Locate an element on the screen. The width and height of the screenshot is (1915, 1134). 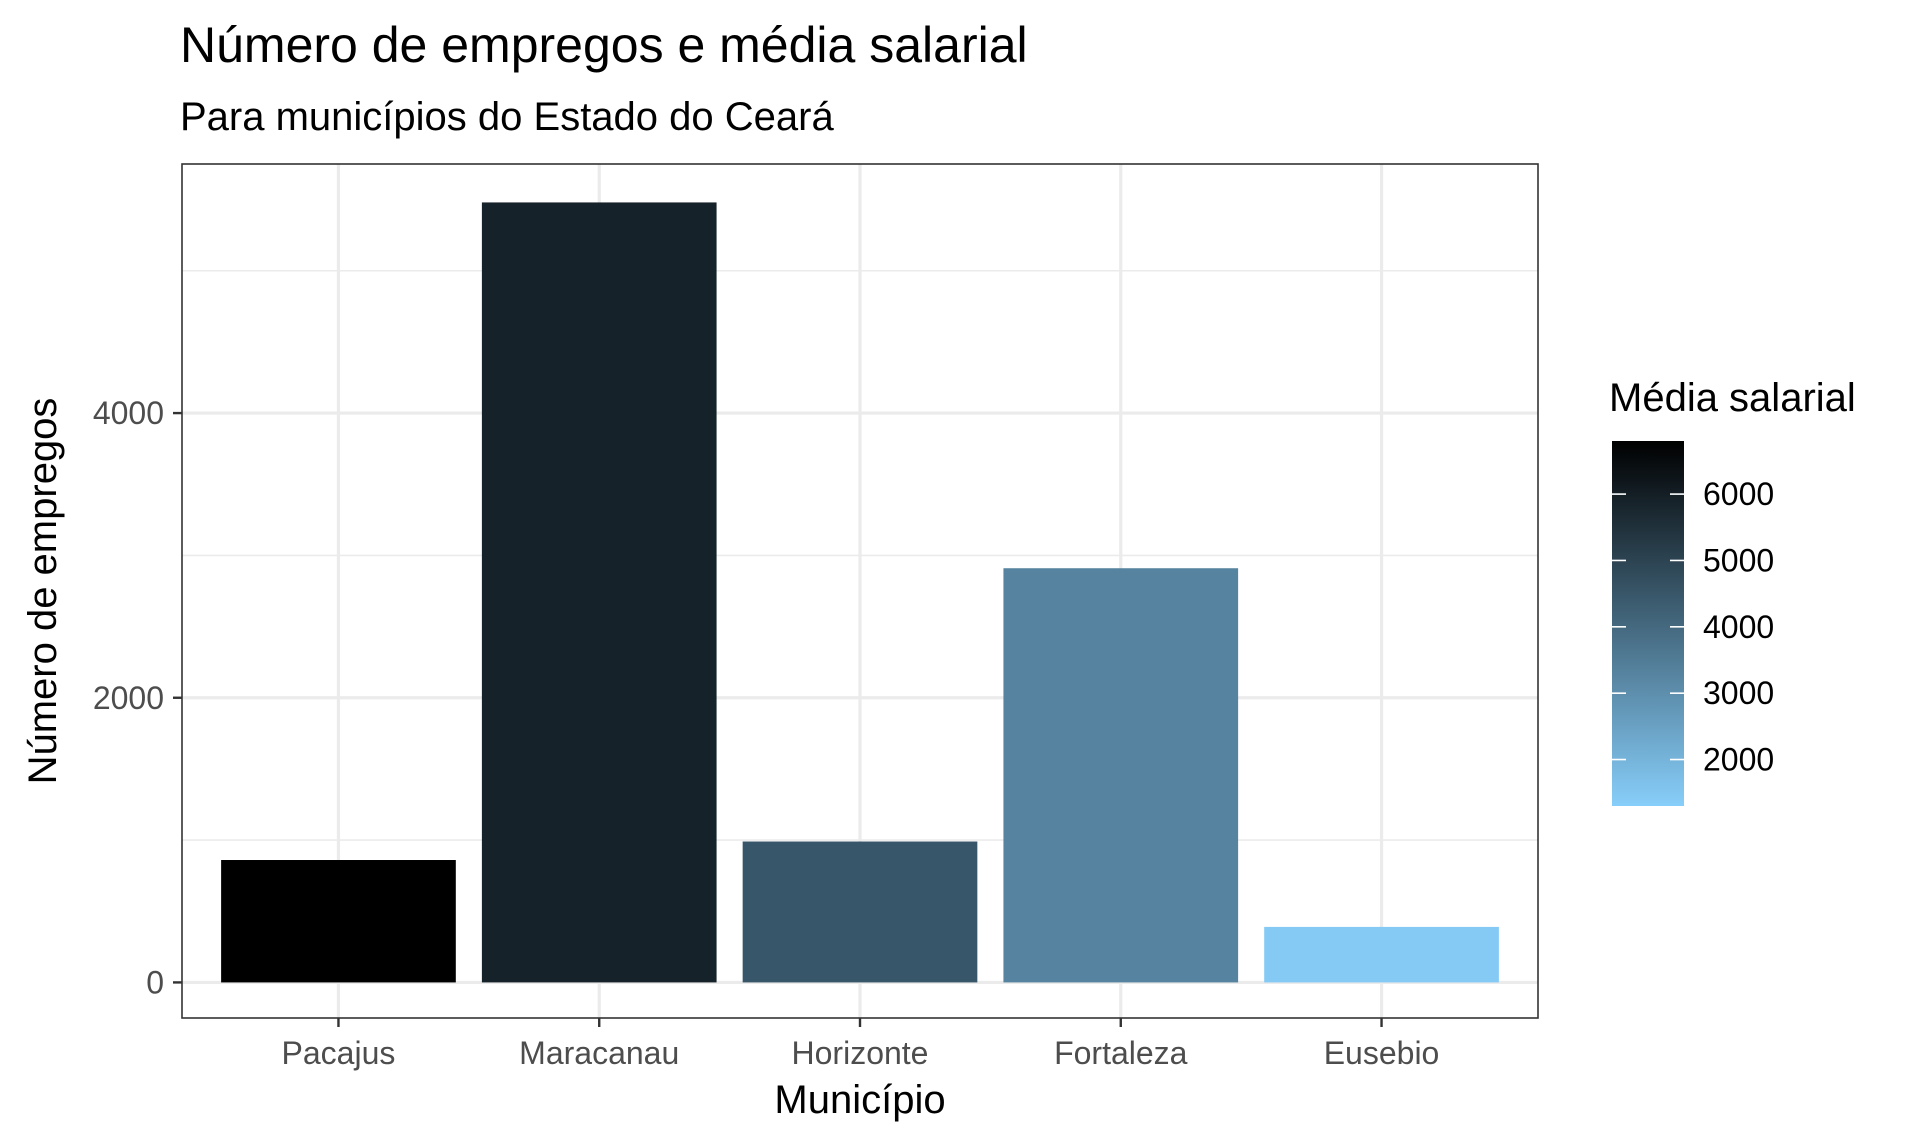
bar-maracanau is located at coordinates (599, 592).